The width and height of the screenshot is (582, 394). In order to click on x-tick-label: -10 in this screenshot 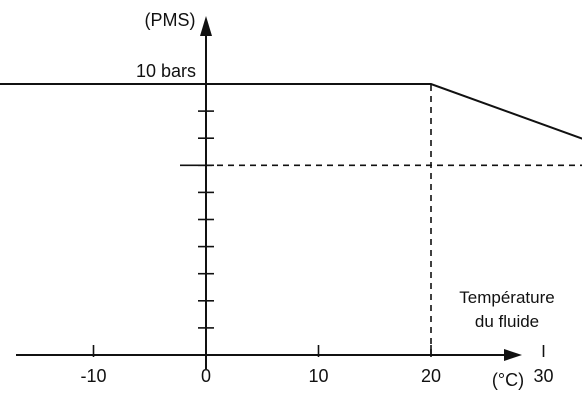, I will do `click(93, 376)`.